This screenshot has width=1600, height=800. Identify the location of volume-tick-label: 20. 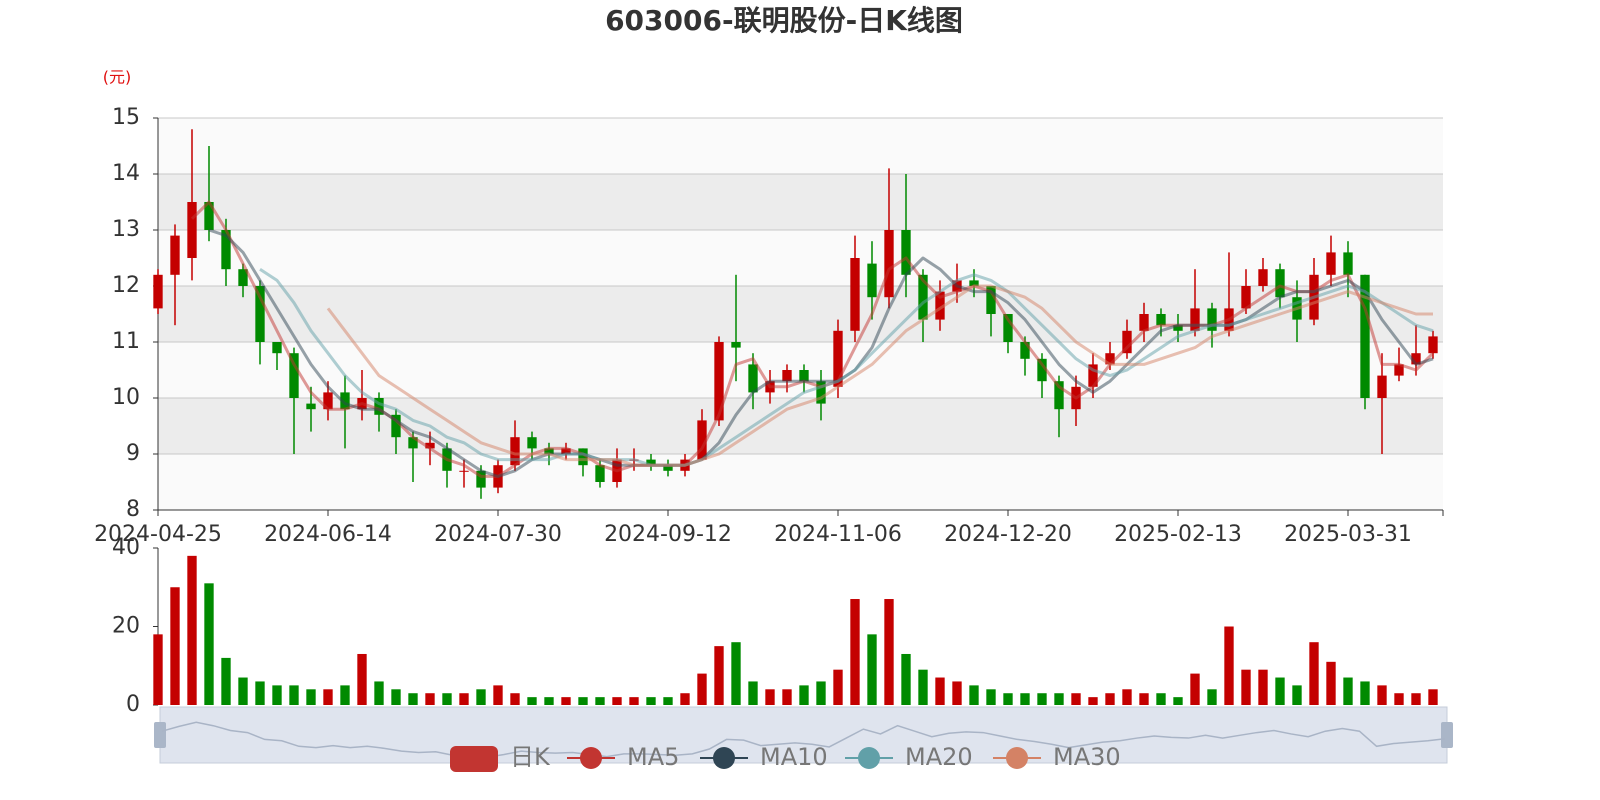
(126, 626).